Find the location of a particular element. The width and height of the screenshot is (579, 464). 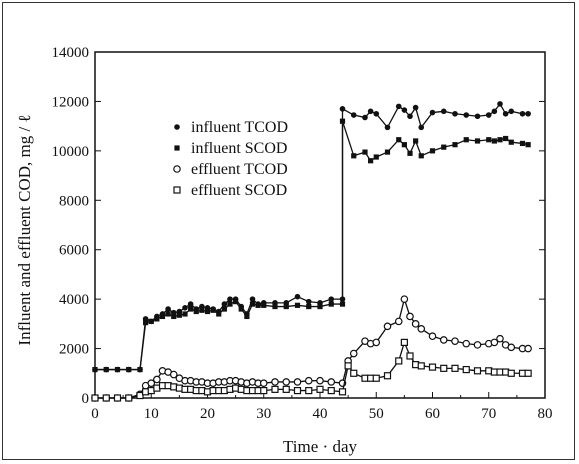

y-tick-label: 12000 is located at coordinates (71, 102).